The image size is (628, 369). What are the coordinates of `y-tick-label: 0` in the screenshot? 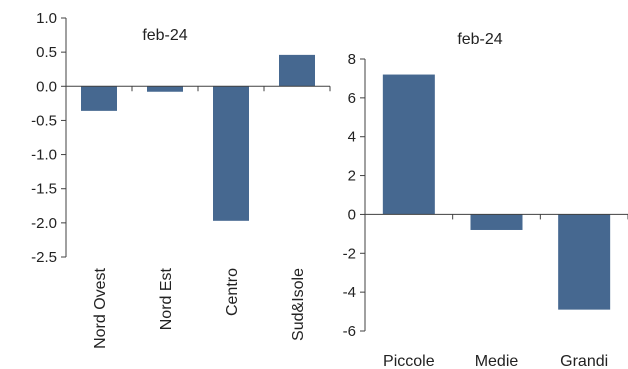 It's located at (352, 214).